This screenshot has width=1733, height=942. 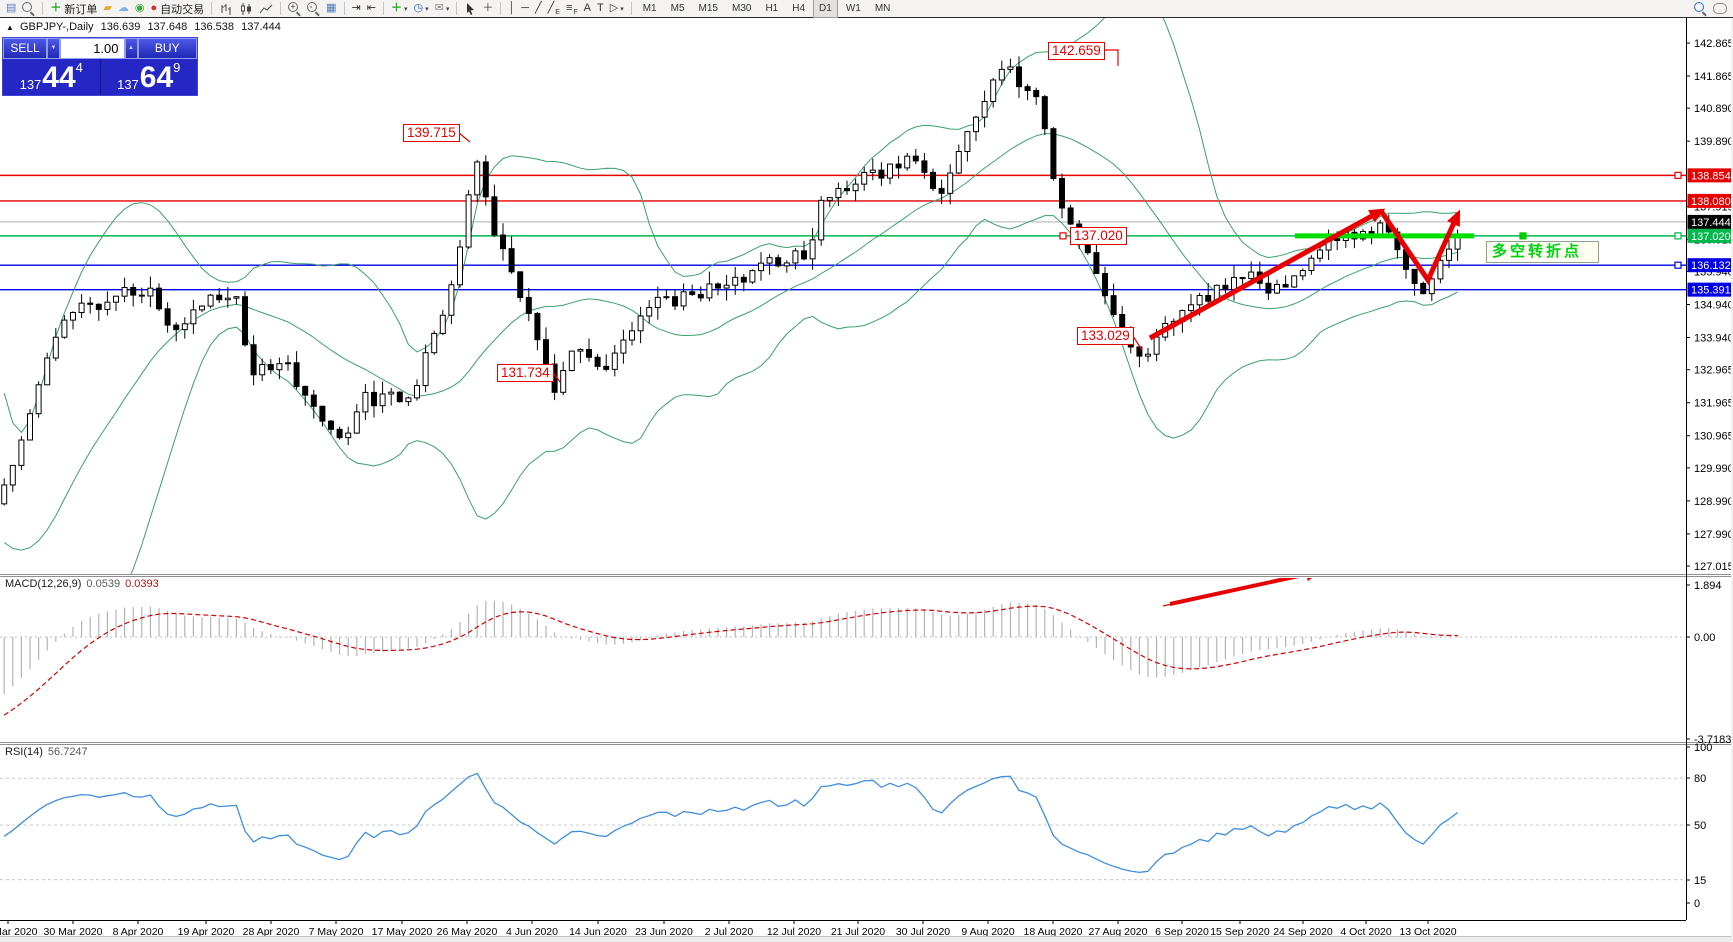 I want to click on buy-button: BUY, so click(x=167, y=48).